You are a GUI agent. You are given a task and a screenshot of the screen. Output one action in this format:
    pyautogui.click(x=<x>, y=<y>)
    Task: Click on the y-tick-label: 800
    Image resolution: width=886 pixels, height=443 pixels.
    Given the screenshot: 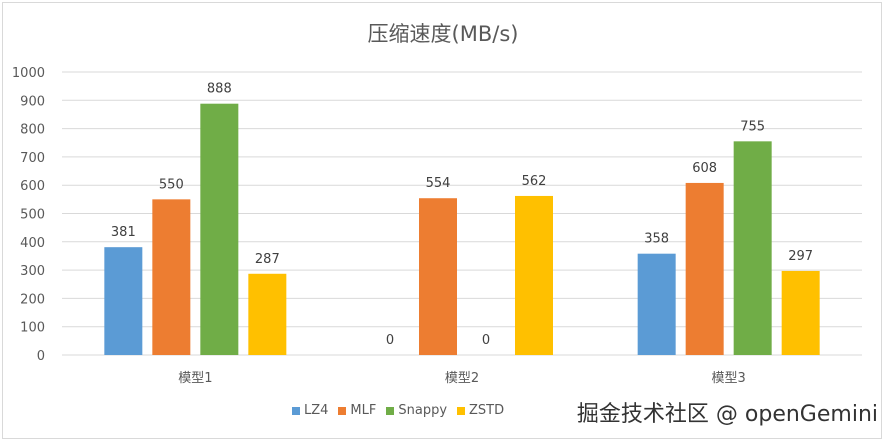 What is the action you would take?
    pyautogui.click(x=32, y=130)
    